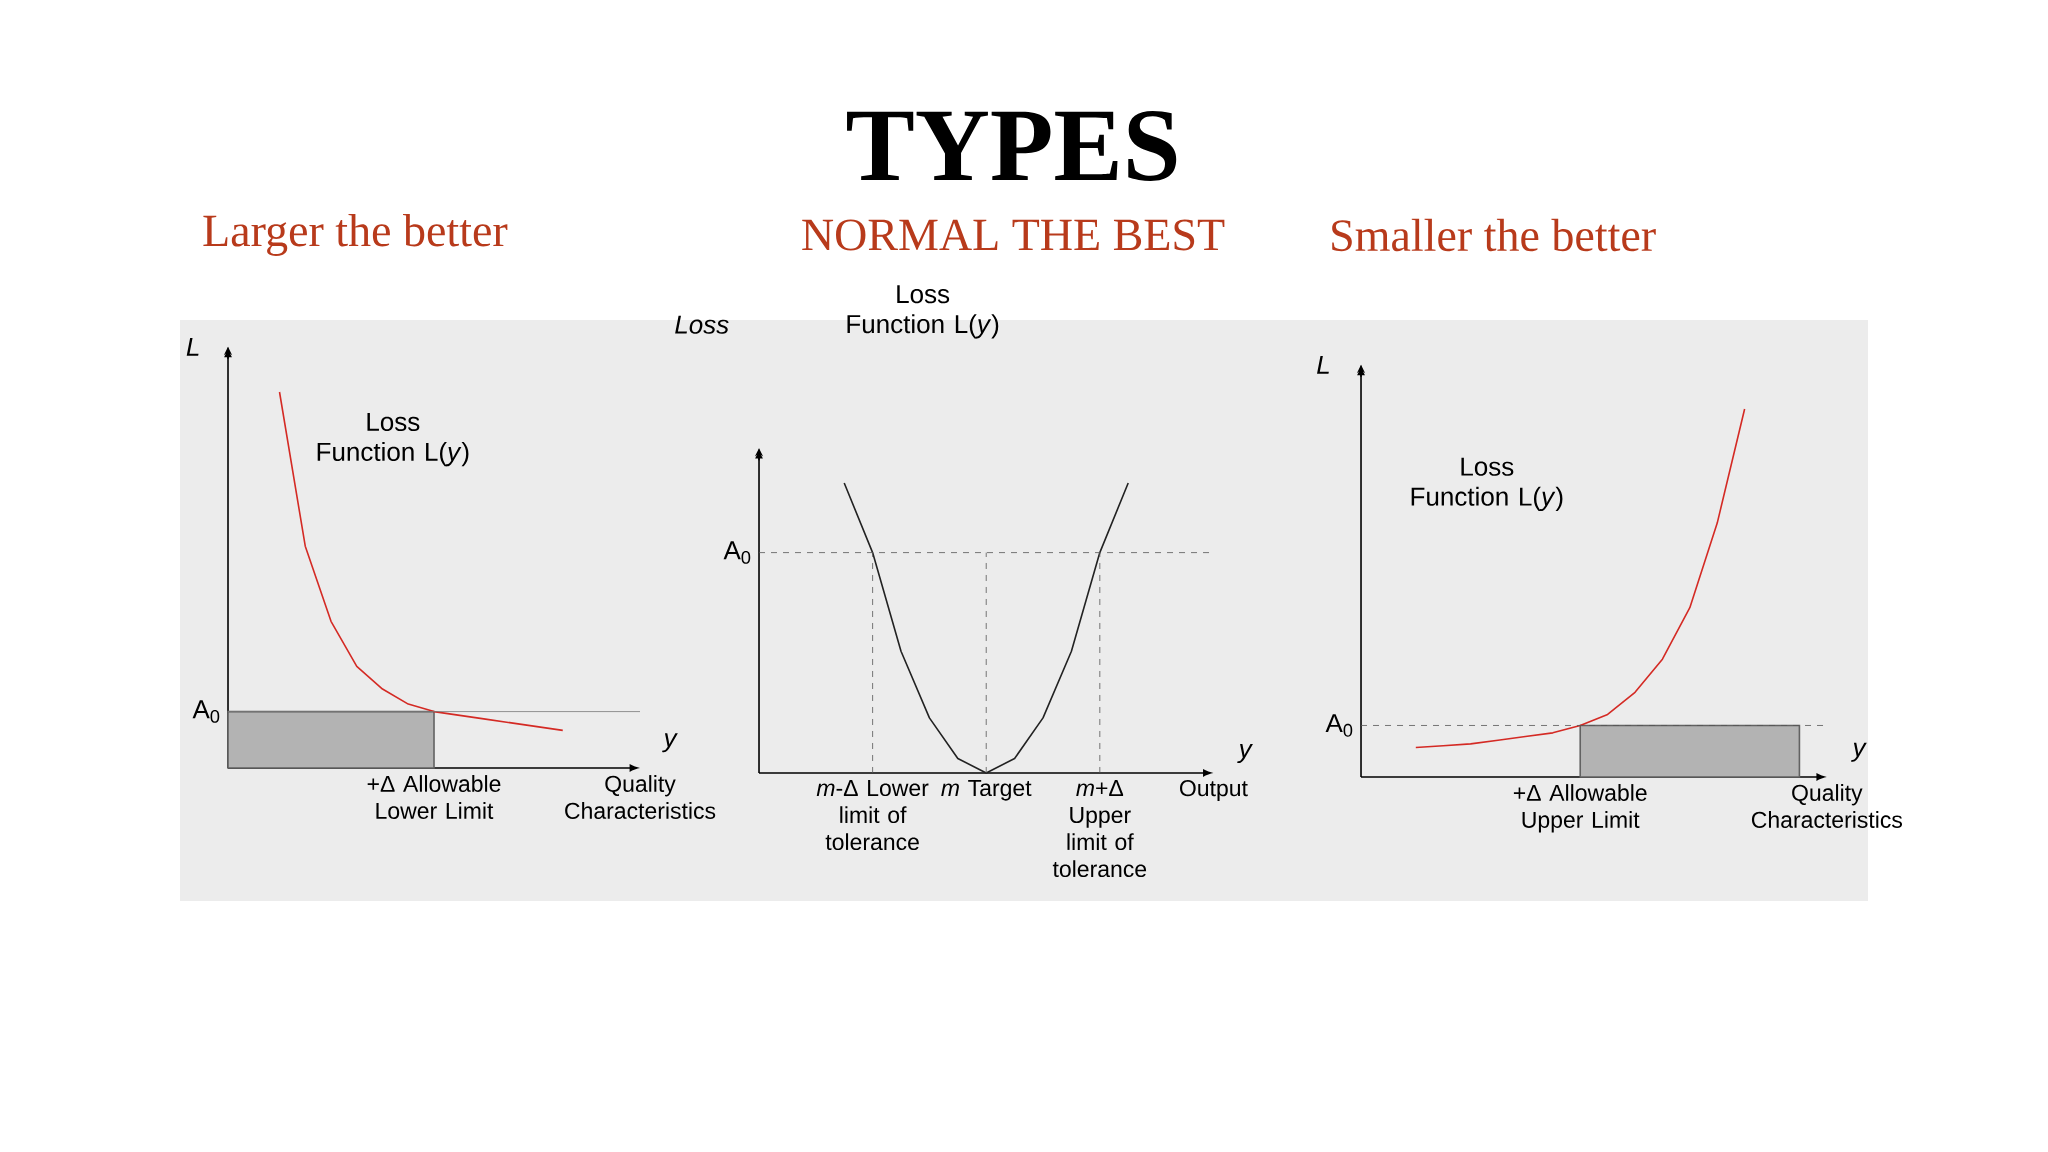  Describe the element at coordinates (1099, 829) in the screenshot. I see `x-tick-label: m+Δ Upper limit of tolerance` at that location.